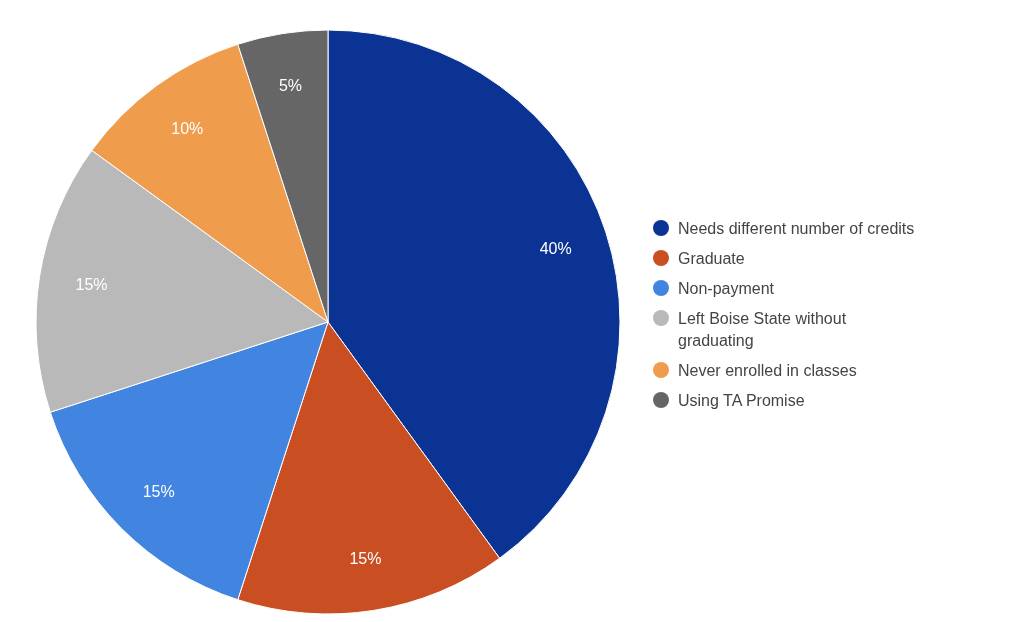 This screenshot has height=622, width=1009. What do you see at coordinates (741, 400) in the screenshot?
I see `legend-label: Using TA Promise` at bounding box center [741, 400].